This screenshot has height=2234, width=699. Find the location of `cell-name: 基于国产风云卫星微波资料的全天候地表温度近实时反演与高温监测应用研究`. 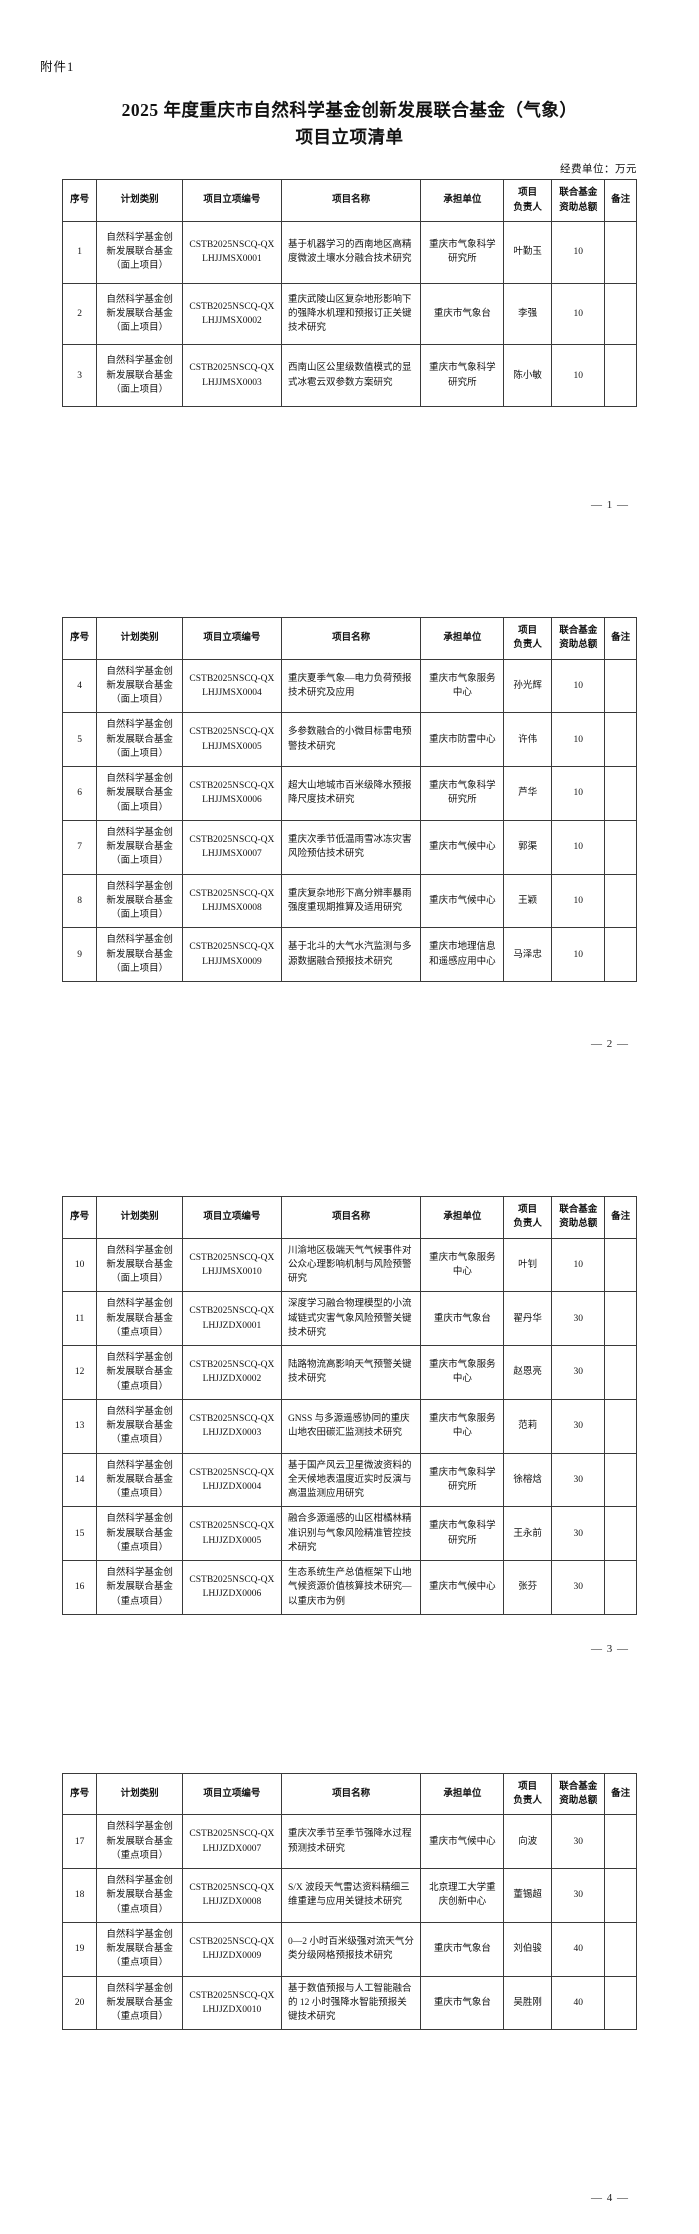

cell-name: 基于国产风云卫星微波资料的全天候地表温度近实时反演与高温监测应用研究 is located at coordinates (351, 1480).